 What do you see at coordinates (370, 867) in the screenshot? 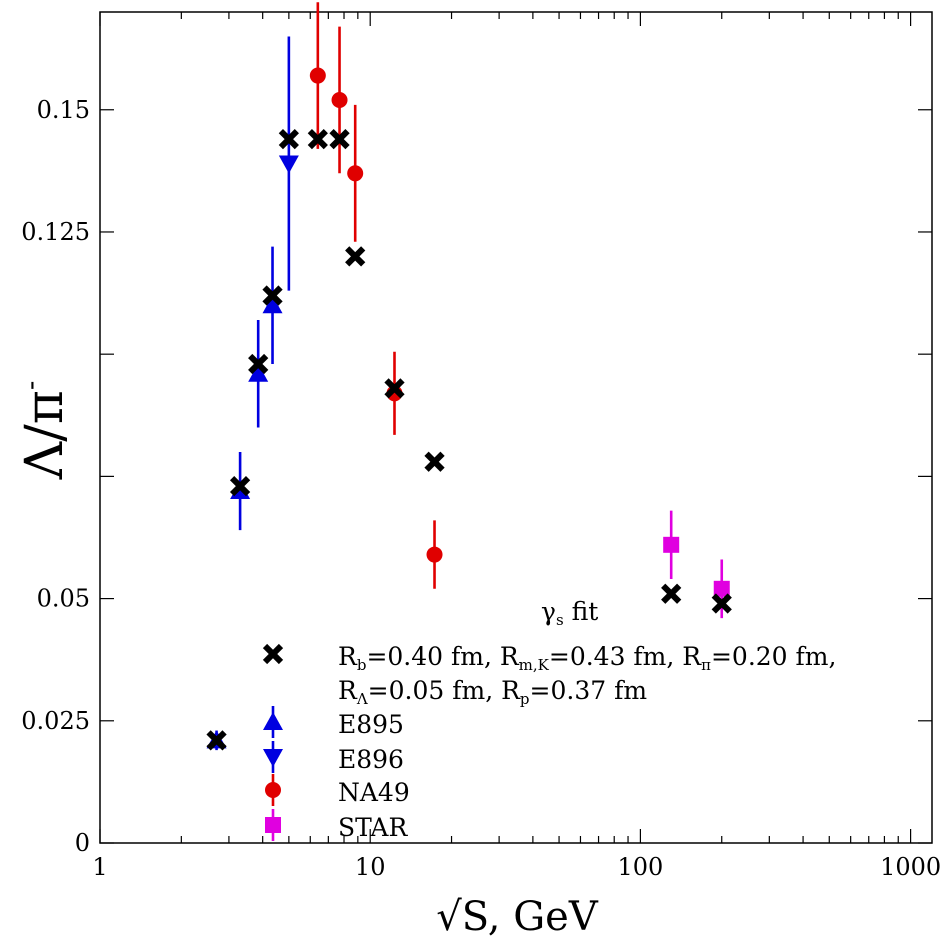
I see `x-tick-label: 10` at bounding box center [370, 867].